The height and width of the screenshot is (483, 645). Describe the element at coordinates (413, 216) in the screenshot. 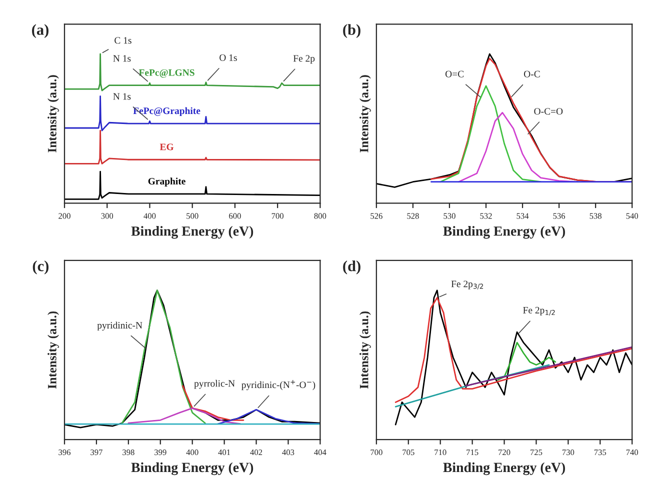

I see `x-tick-label: 528` at that location.